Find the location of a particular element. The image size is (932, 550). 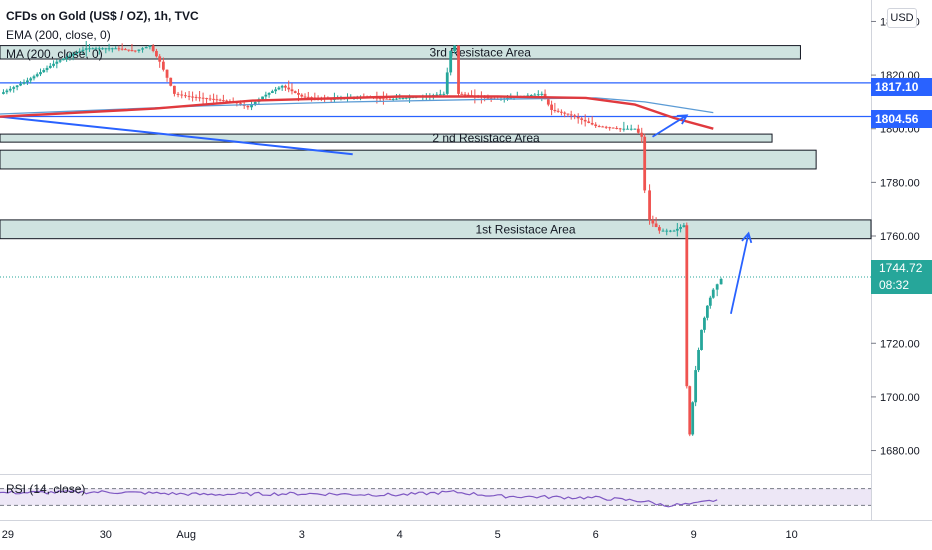

rsi-band is located at coordinates (435, 497).